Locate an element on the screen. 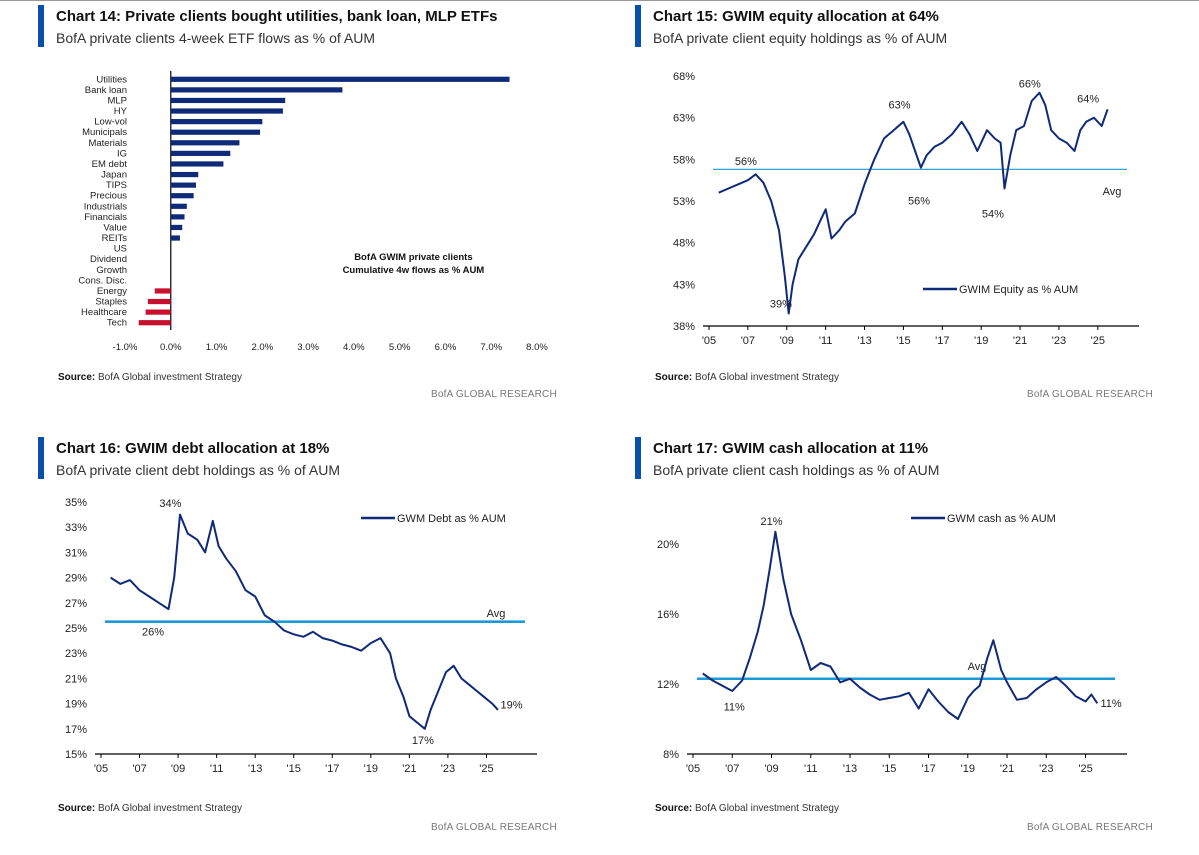 The width and height of the screenshot is (1199, 855). category-label: Tech is located at coordinates (117, 323).